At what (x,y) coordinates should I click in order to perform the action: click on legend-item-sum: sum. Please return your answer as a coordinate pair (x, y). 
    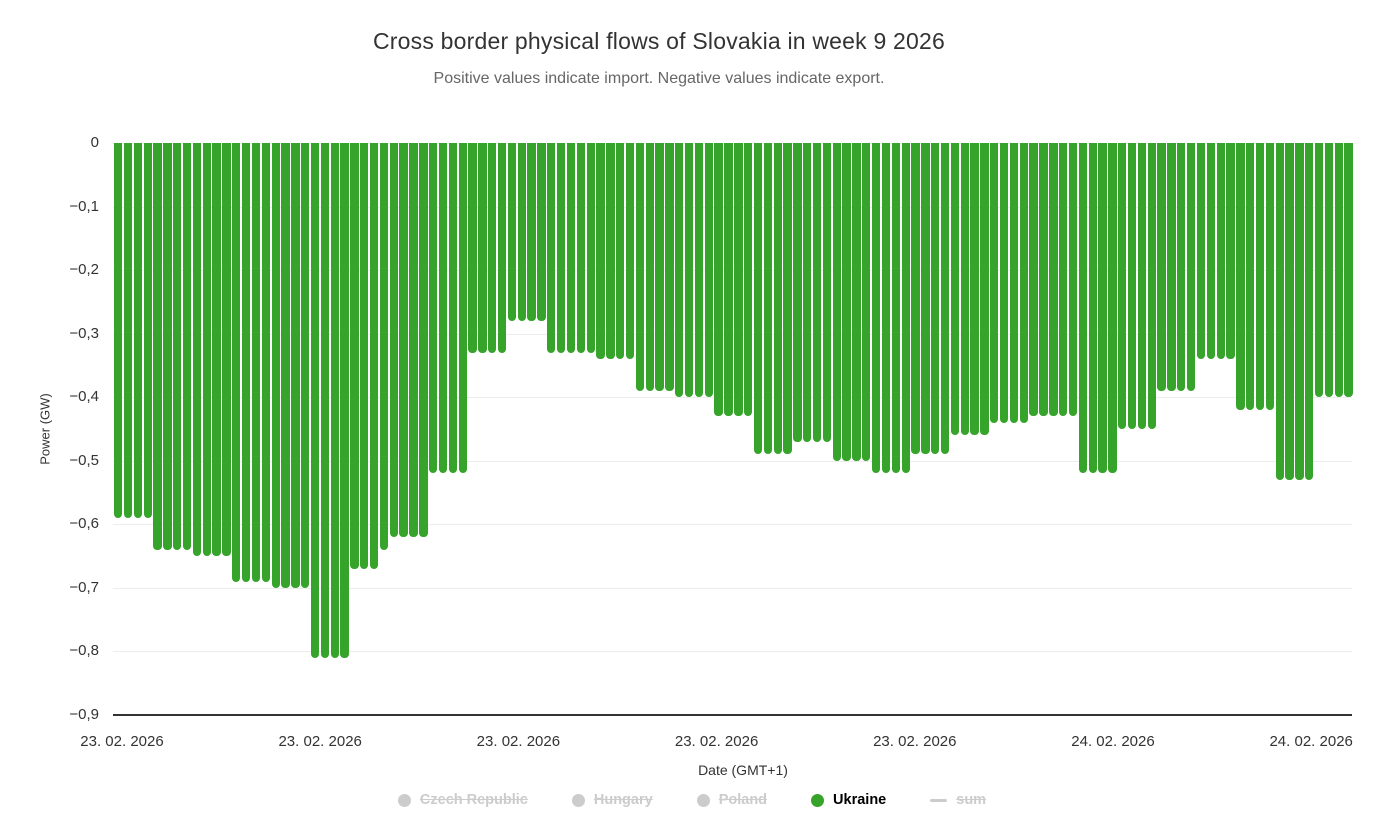
    Looking at the image, I should click on (958, 800).